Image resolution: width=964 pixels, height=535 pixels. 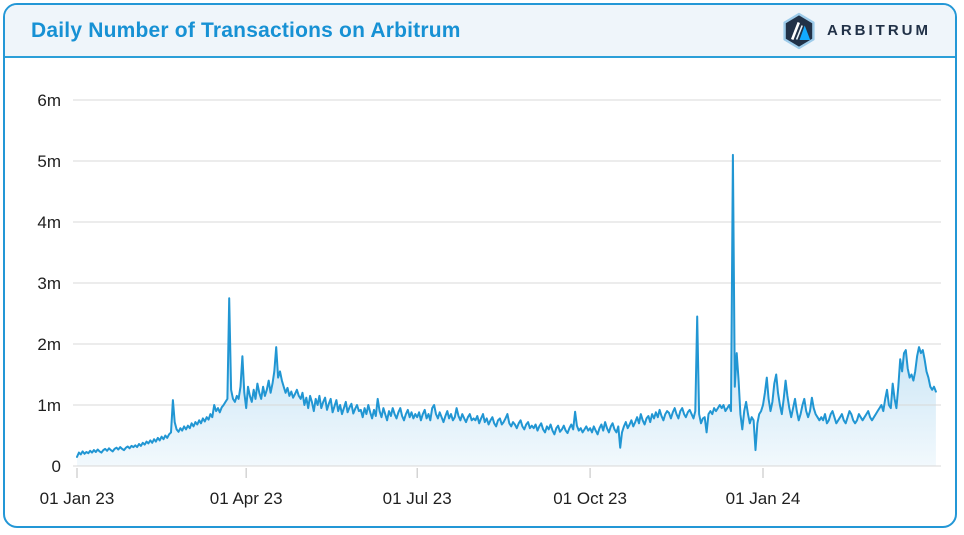 I want to click on arbitrum-logo: ARBITRUM, so click(x=856, y=31).